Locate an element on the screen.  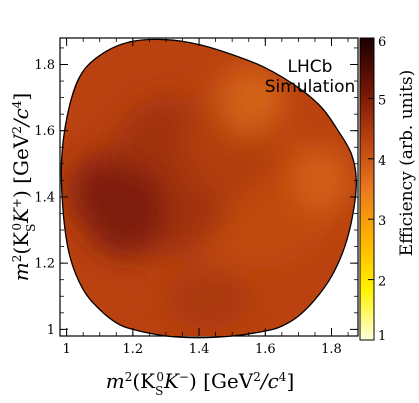
y-tick-label: 1.6 is located at coordinates (44, 131).